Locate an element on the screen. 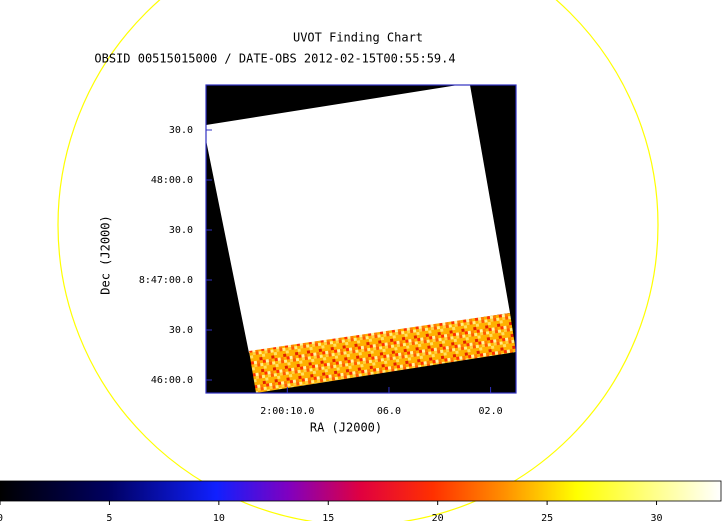 This screenshot has height=521, width=722. y-axis-label: Dec (J2000) is located at coordinates (106, 254).